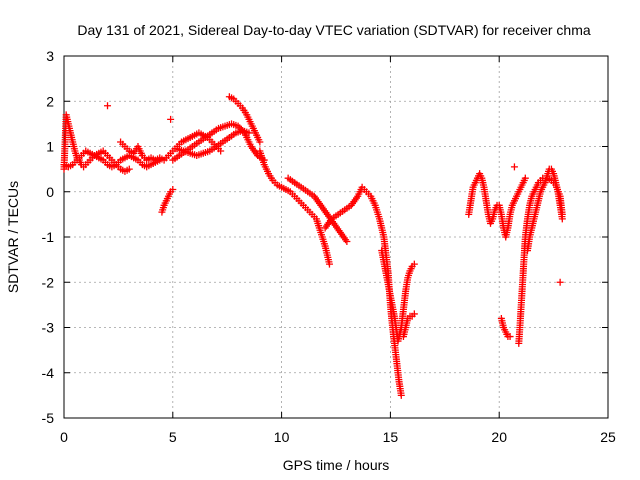  I want to click on x-tick-label: 5, so click(173, 437).